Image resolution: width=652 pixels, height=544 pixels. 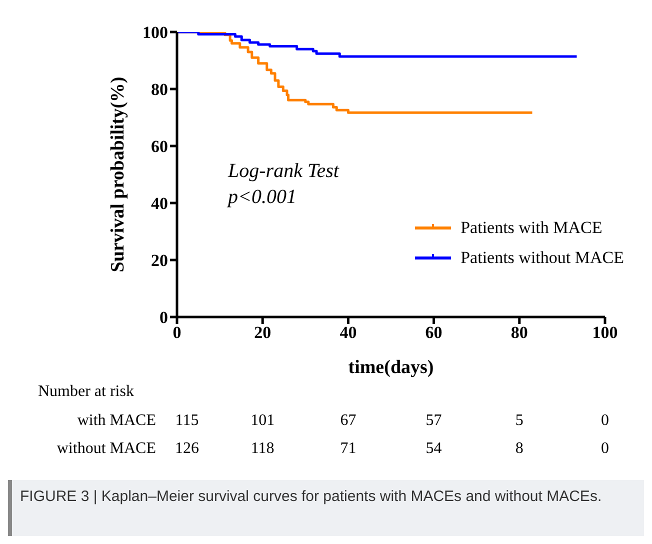 I want to click on y-tick-label: 20, so click(x=159, y=260).